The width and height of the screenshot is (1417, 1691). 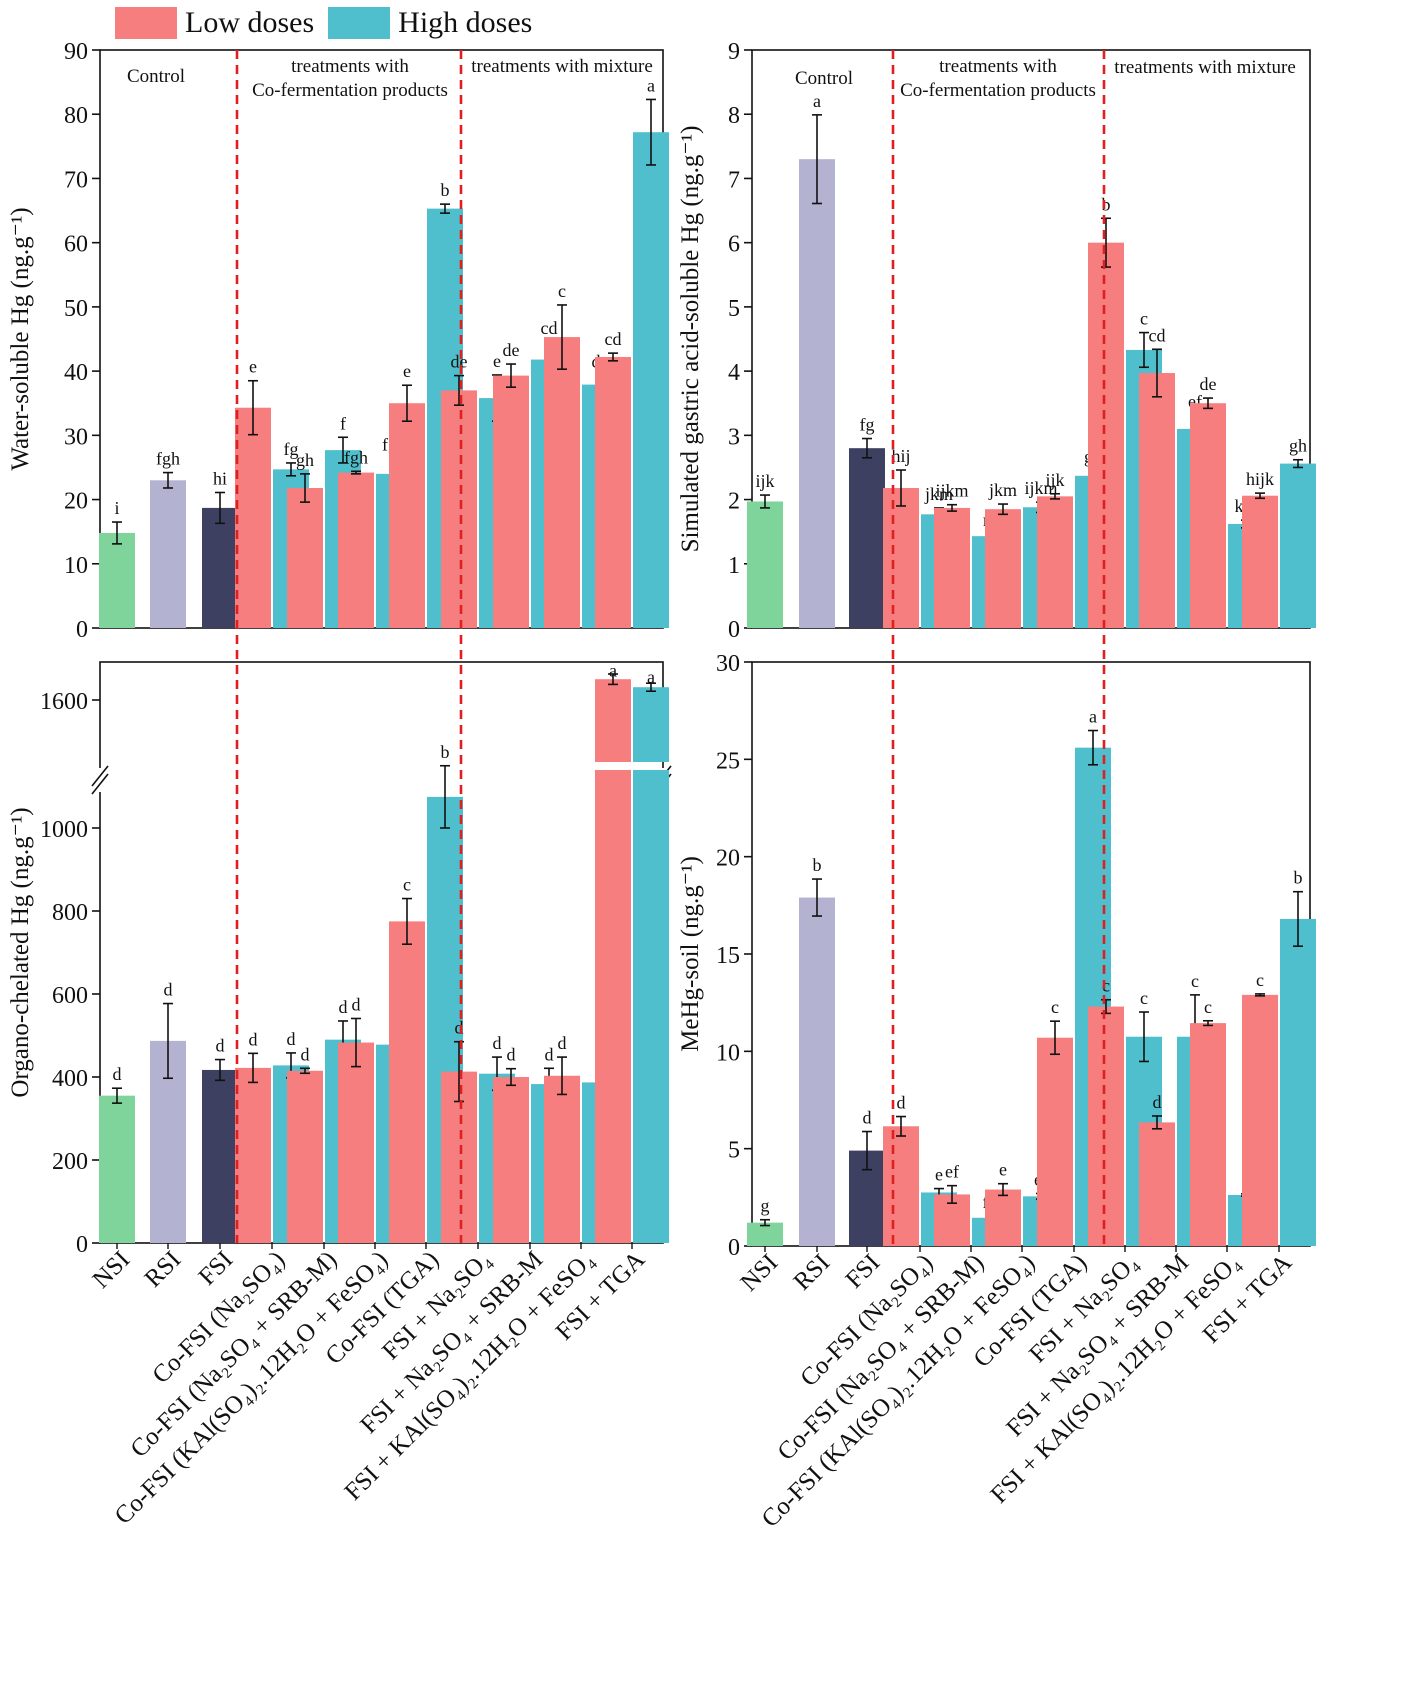 I want to click on x-tick-label-right-0: NSI, so click(x=760, y=1273).